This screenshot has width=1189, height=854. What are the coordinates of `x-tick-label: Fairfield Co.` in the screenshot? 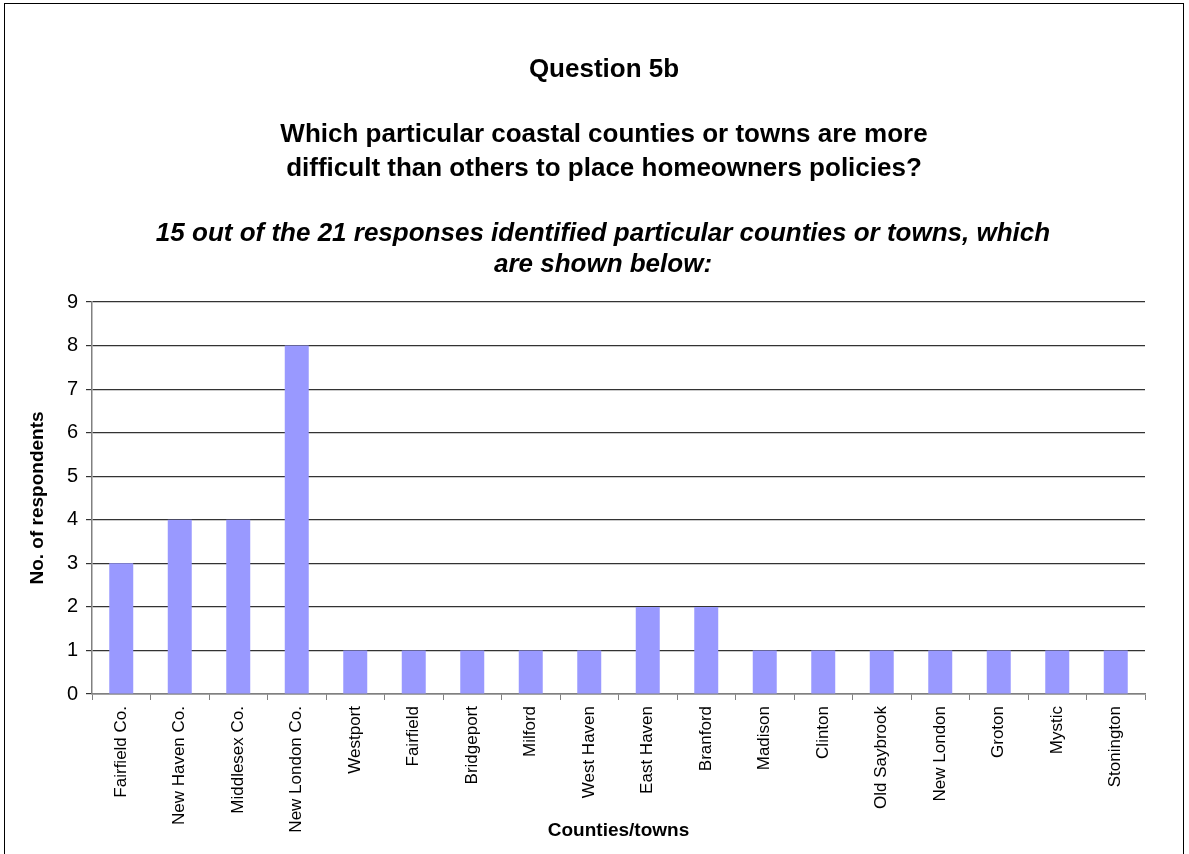 It's located at (120, 752).